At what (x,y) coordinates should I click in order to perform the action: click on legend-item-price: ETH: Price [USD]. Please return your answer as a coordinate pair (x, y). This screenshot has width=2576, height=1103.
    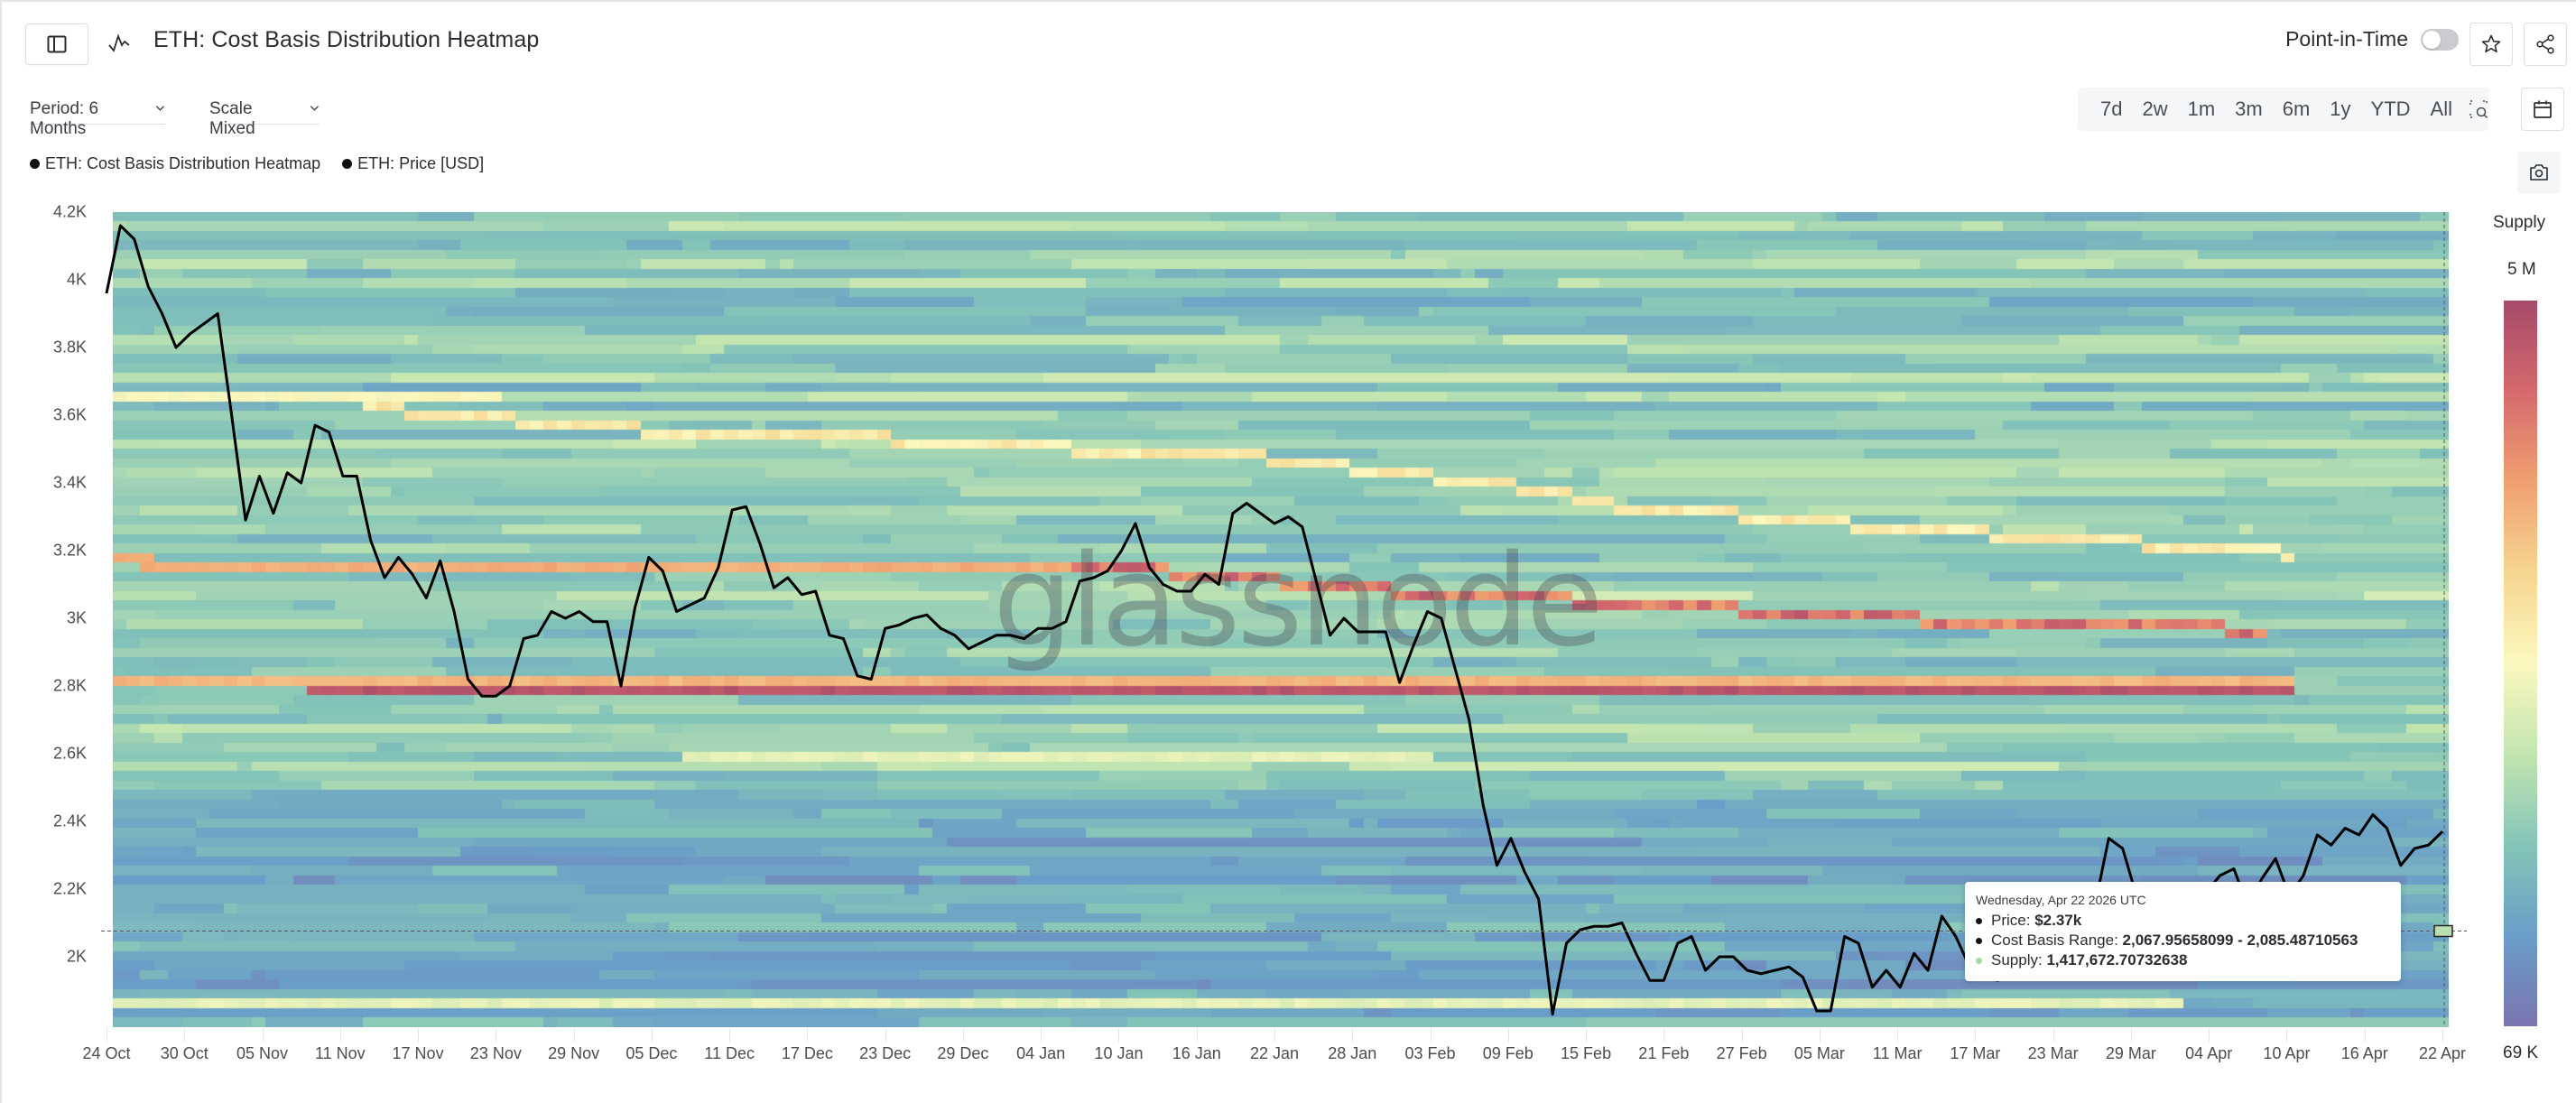
    Looking at the image, I should click on (413, 164).